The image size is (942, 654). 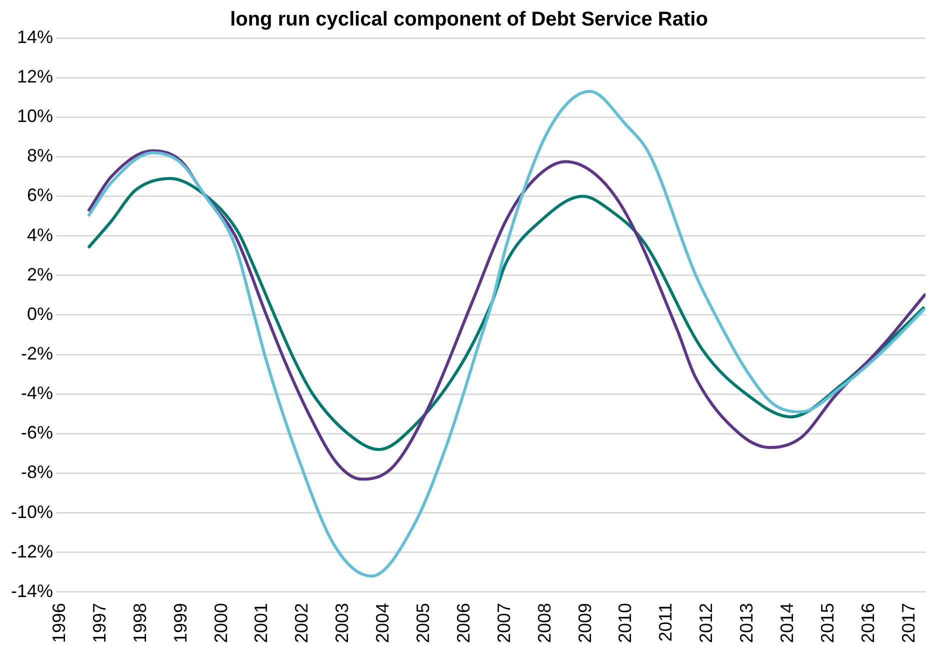 What do you see at coordinates (32, 512) in the screenshot?
I see `y-tick-label: -10%` at bounding box center [32, 512].